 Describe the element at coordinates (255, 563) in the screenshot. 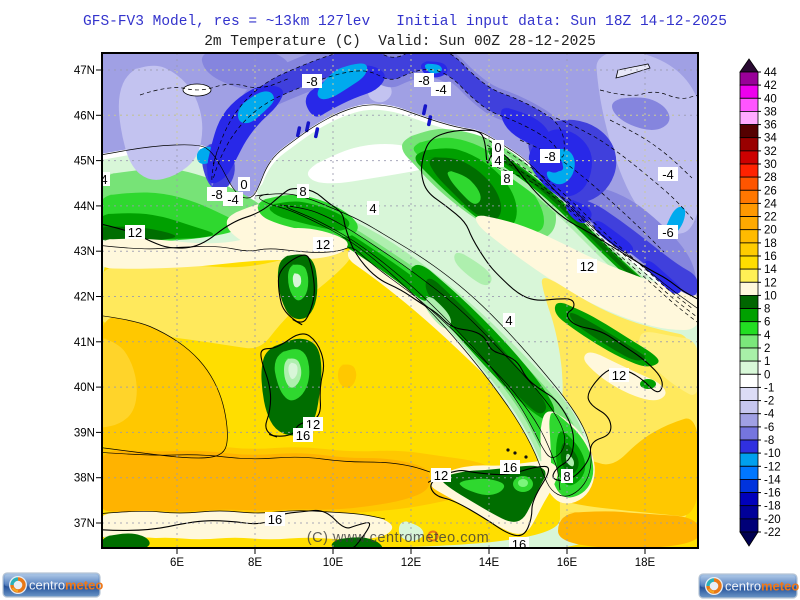

I see `svg-text: 8E` at that location.